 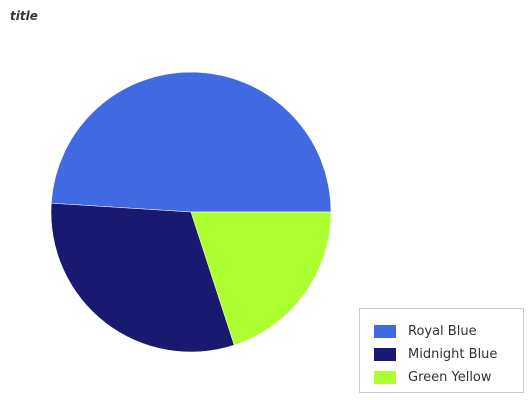 I want to click on legend-label-midnight-blue: Midnight Blue, so click(x=453, y=354).